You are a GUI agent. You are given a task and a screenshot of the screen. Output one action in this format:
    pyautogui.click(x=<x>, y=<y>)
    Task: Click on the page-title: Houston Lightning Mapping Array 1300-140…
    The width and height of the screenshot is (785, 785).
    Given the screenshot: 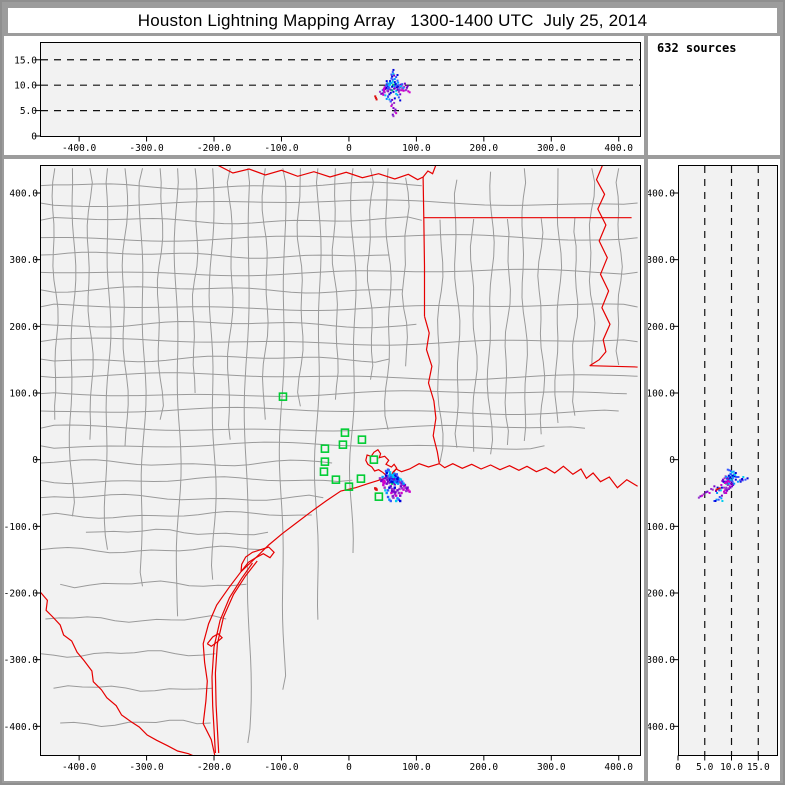 What is the action you would take?
    pyautogui.click(x=392, y=20)
    